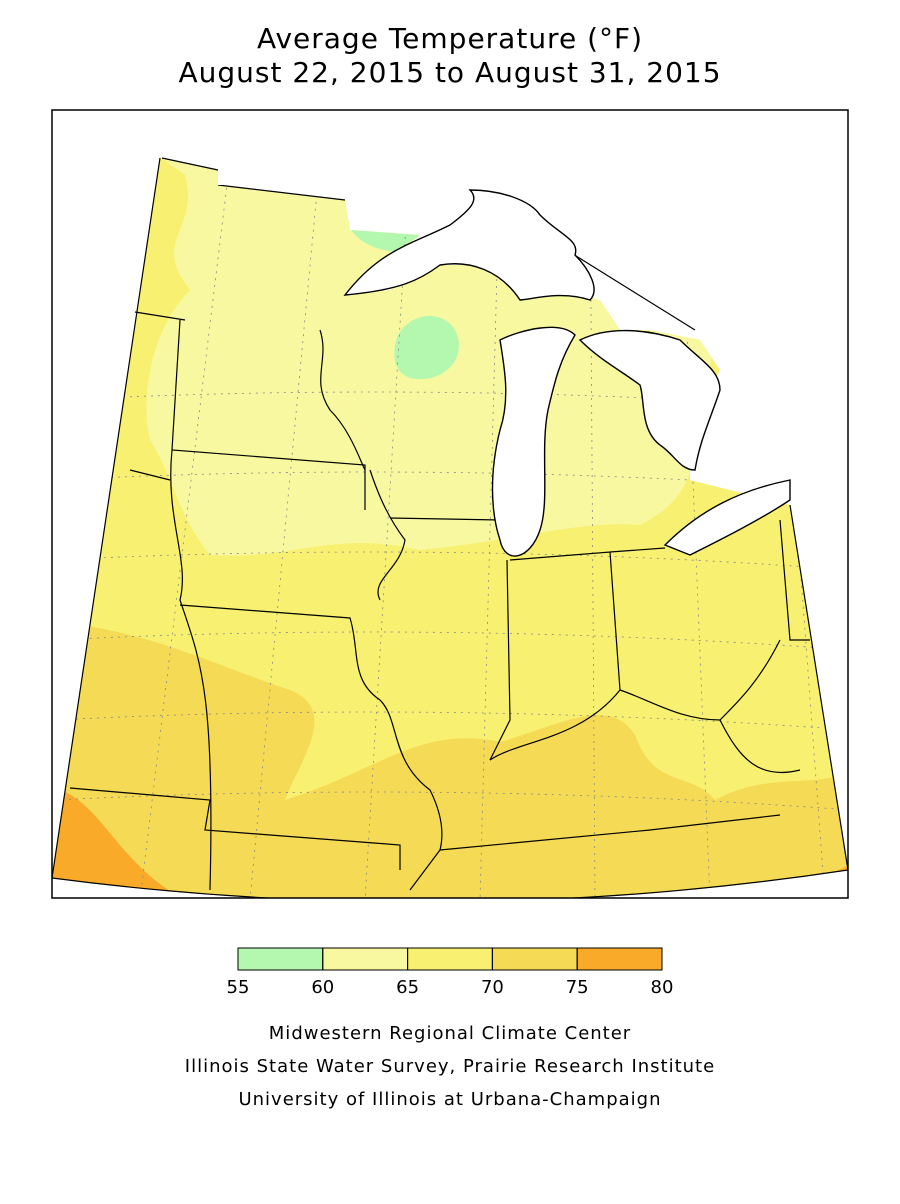 The image size is (900, 1204). I want to click on lake-huron, so click(649, 400).